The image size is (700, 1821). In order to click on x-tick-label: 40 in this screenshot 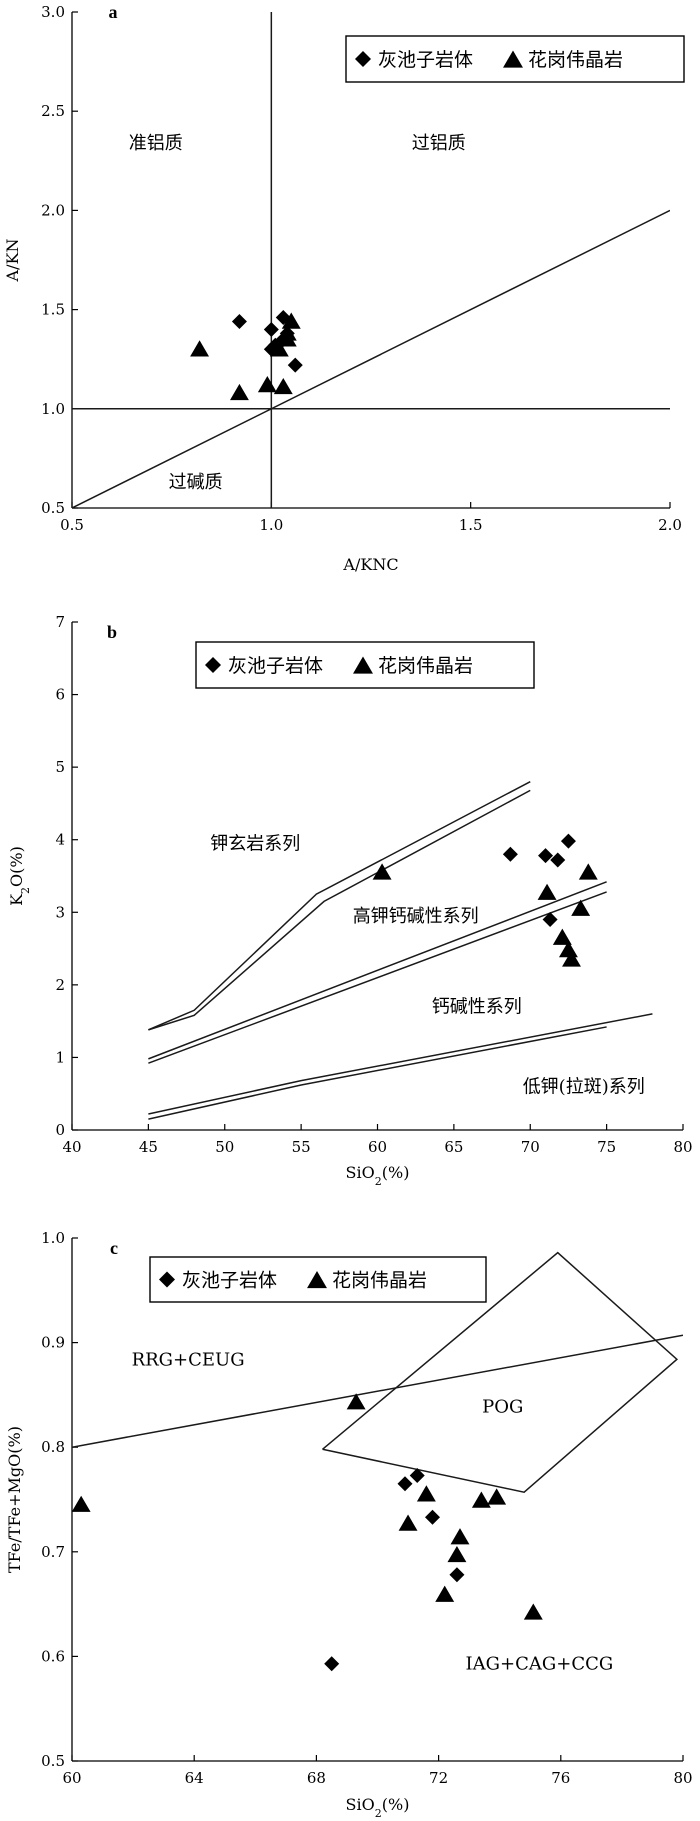, I will do `click(71, 1147)`.